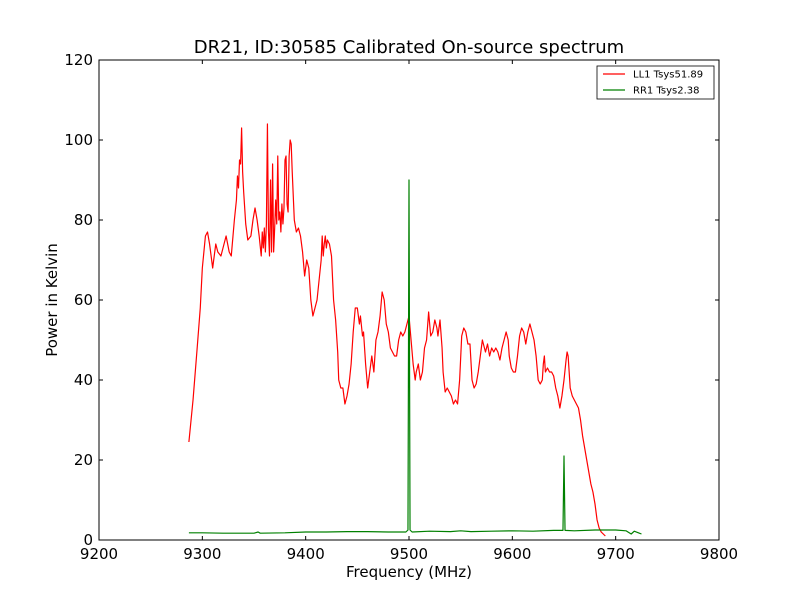 The height and width of the screenshot is (600, 800). I want to click on y-tick-label: 40, so click(83, 380).